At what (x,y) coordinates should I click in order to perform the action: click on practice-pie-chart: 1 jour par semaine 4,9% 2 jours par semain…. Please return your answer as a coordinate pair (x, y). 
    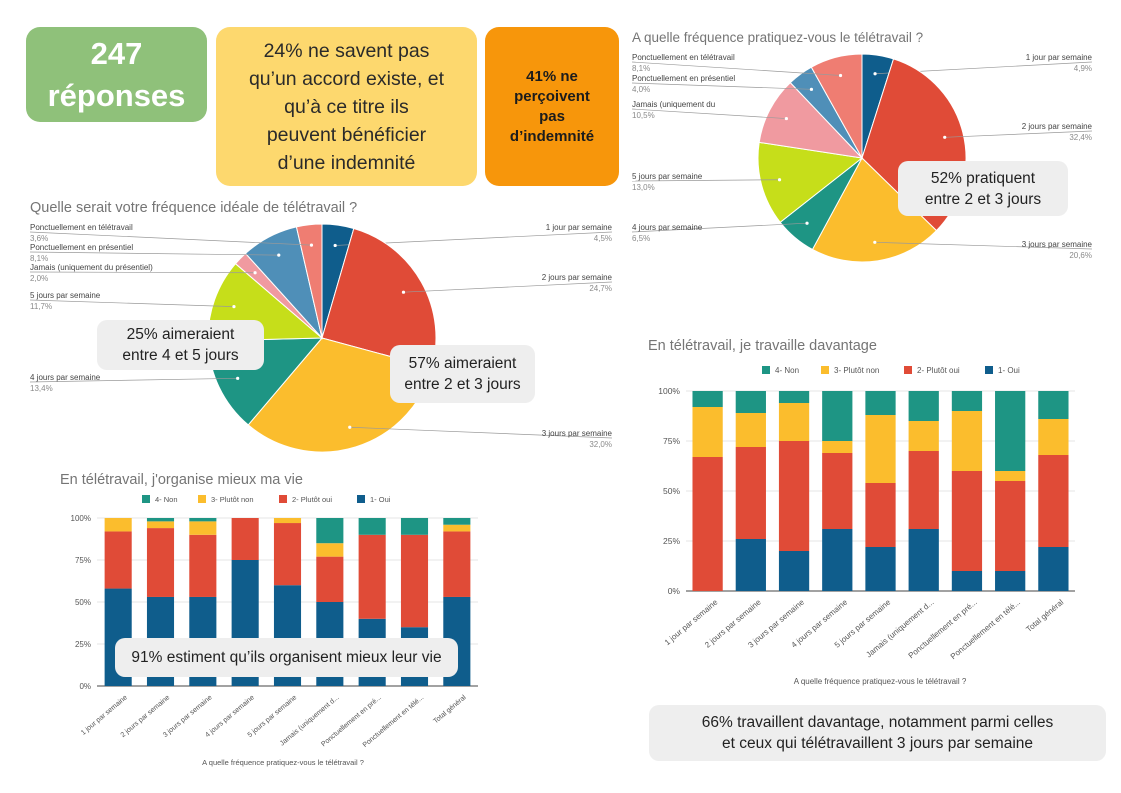
    Looking at the image, I should click on (862, 158).